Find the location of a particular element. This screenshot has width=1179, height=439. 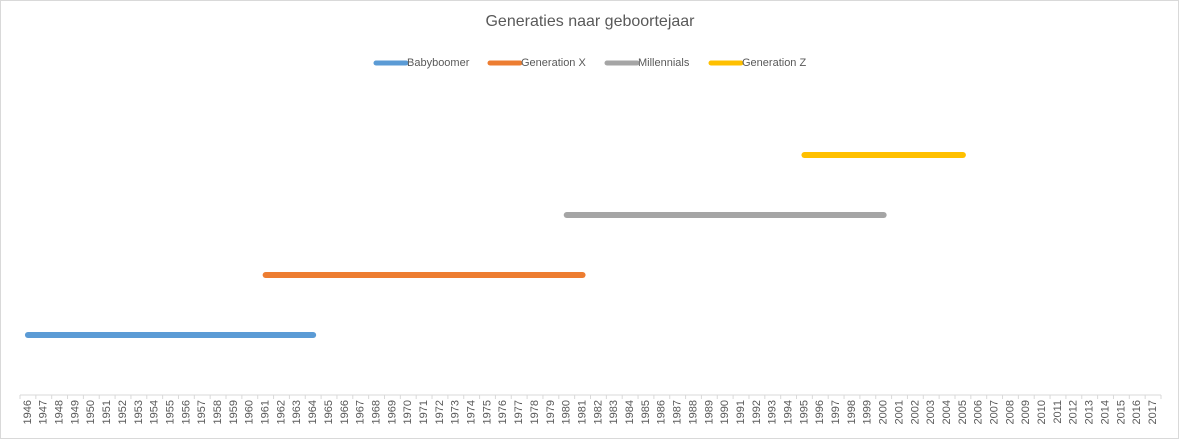

x-tick-label: 1972 is located at coordinates (440, 412).